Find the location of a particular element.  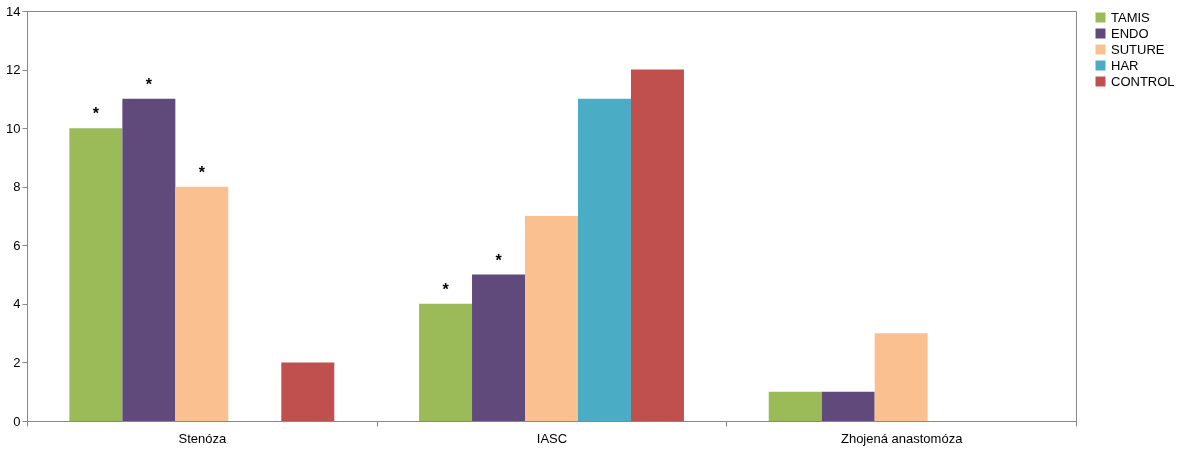

y-tick-label: 14 is located at coordinates (13, 11).